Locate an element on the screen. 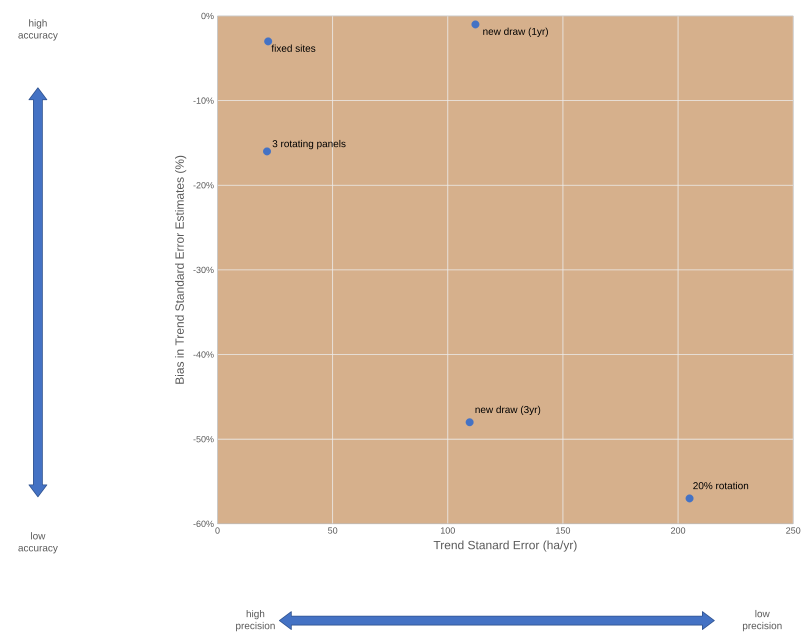 Image resolution: width=804 pixels, height=639 pixels. y-tick-label: -10% is located at coordinates (203, 101).